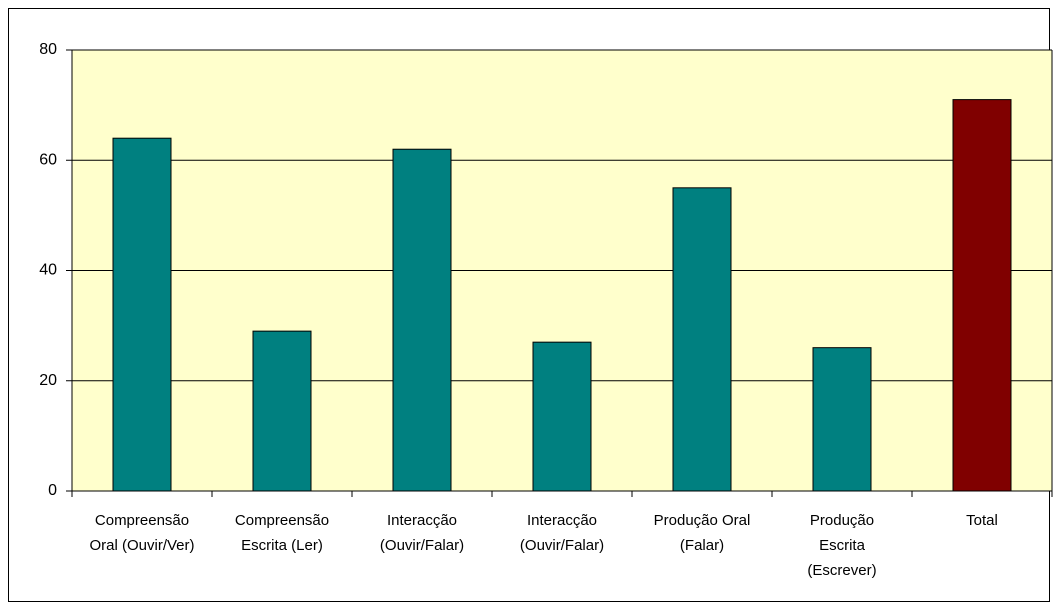  Describe the element at coordinates (48, 159) in the screenshot. I see `y-tick-label: 60` at that location.